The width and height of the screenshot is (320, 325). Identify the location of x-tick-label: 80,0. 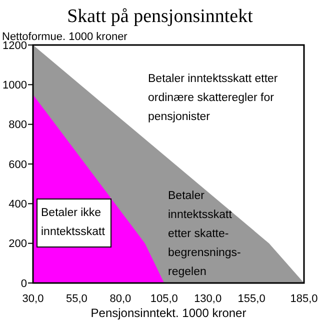
(121, 299).